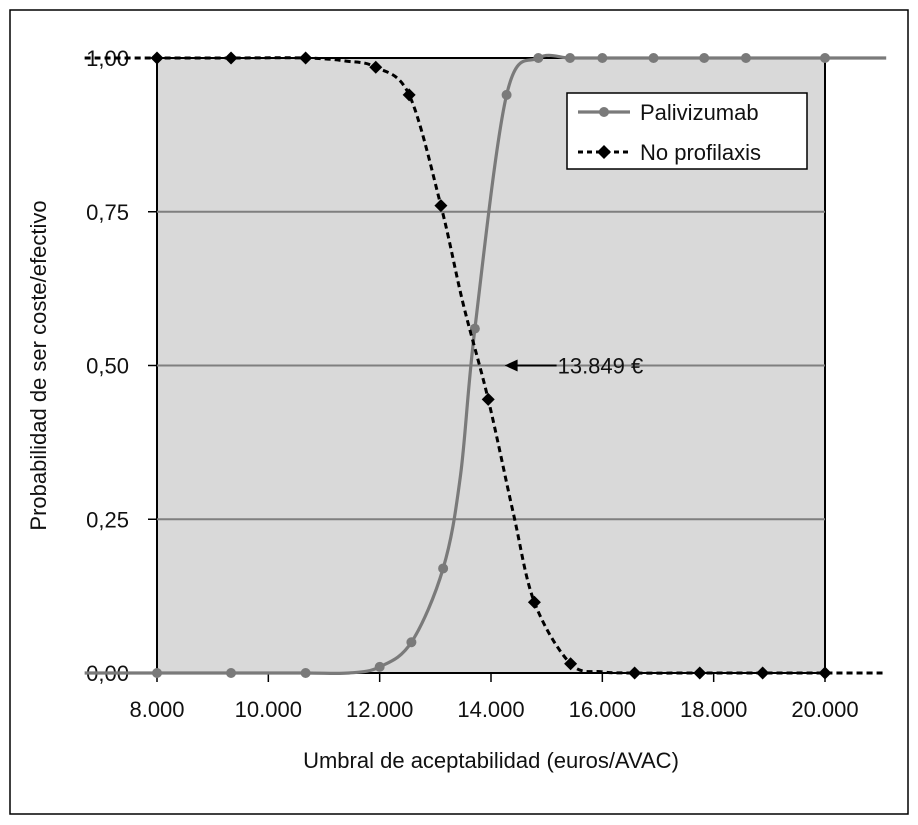 The image size is (918, 825). What do you see at coordinates (491, 760) in the screenshot?
I see `x-axis-title: Umbral de aceptabilidad (euros/AVAC)` at bounding box center [491, 760].